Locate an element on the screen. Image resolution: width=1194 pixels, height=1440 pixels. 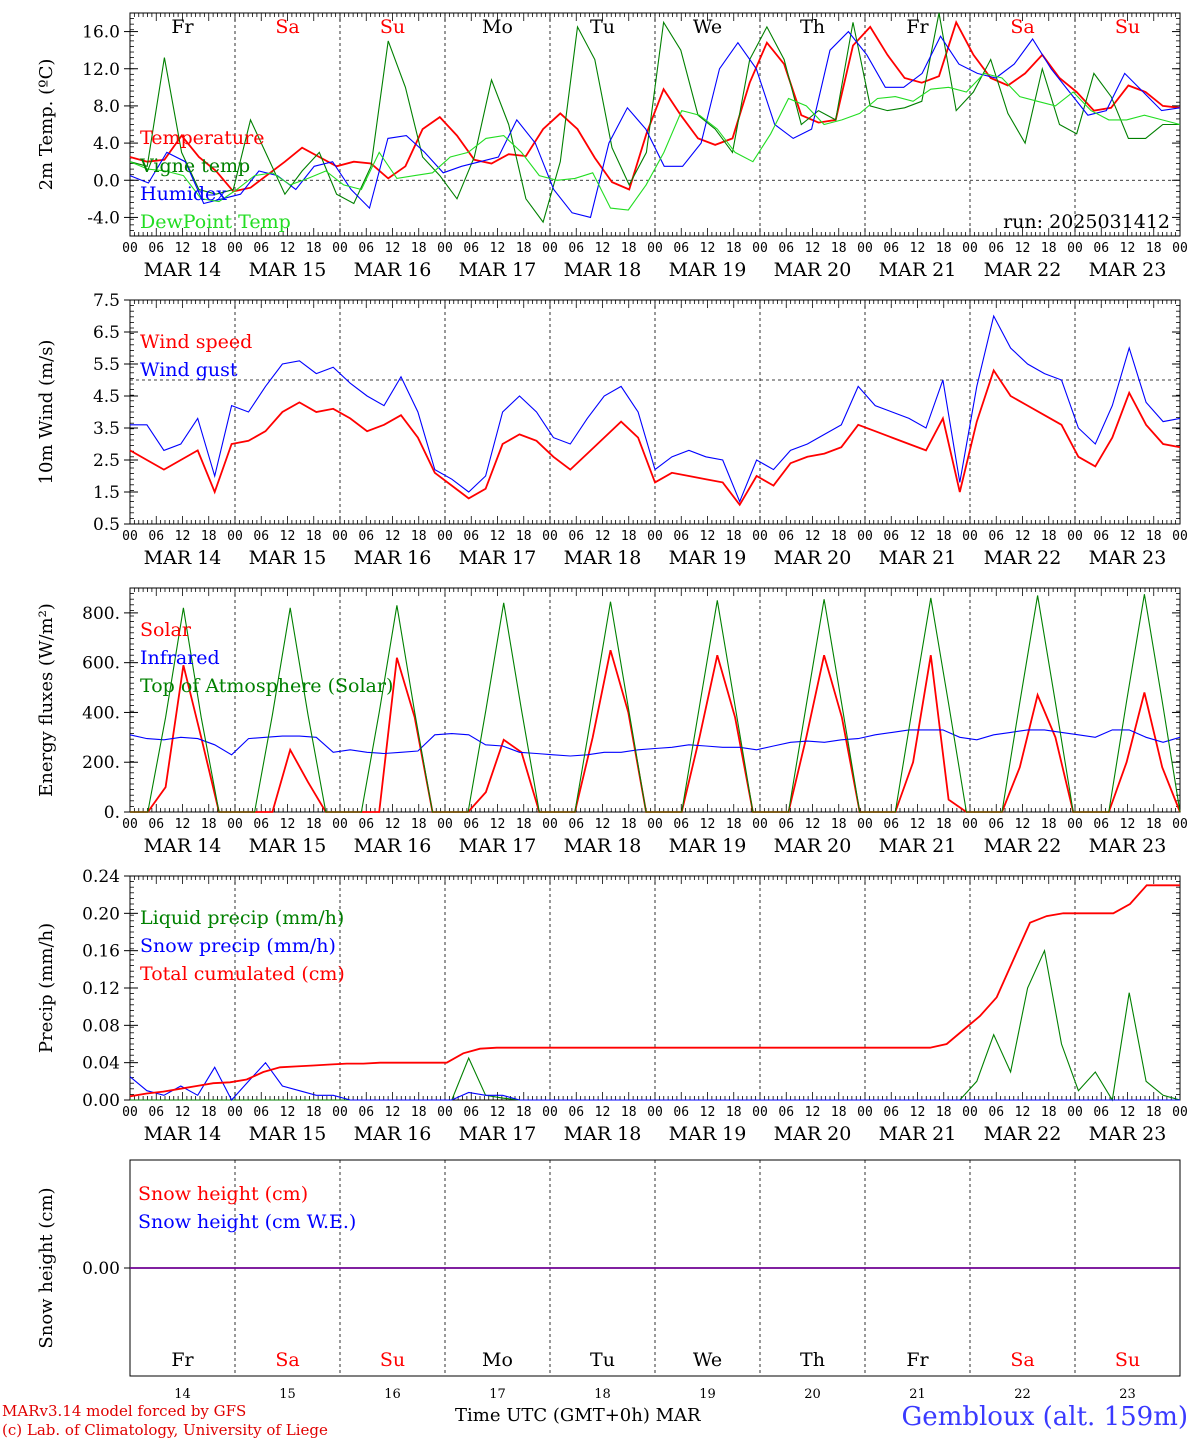
y-tick-label: 12.0 is located at coordinates (101, 70).